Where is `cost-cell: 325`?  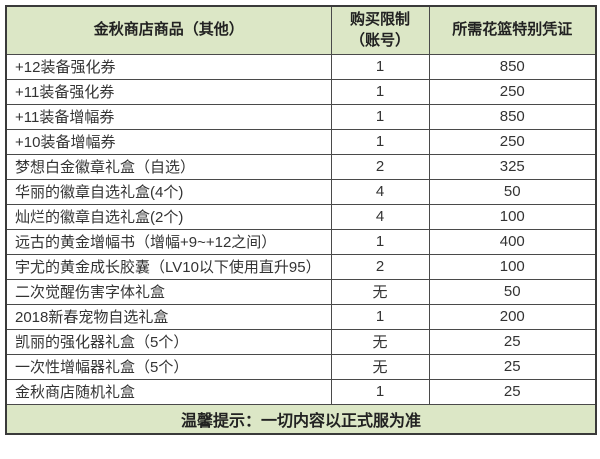
cost-cell: 325 is located at coordinates (512, 166).